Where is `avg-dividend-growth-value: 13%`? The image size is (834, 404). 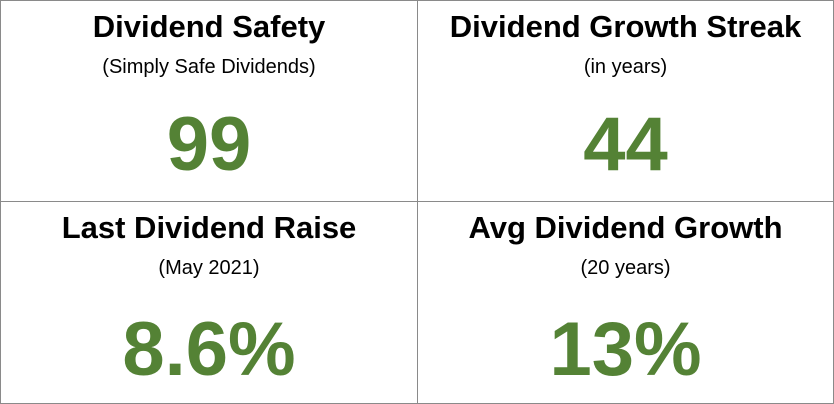
avg-dividend-growth-value: 13% is located at coordinates (625, 349).